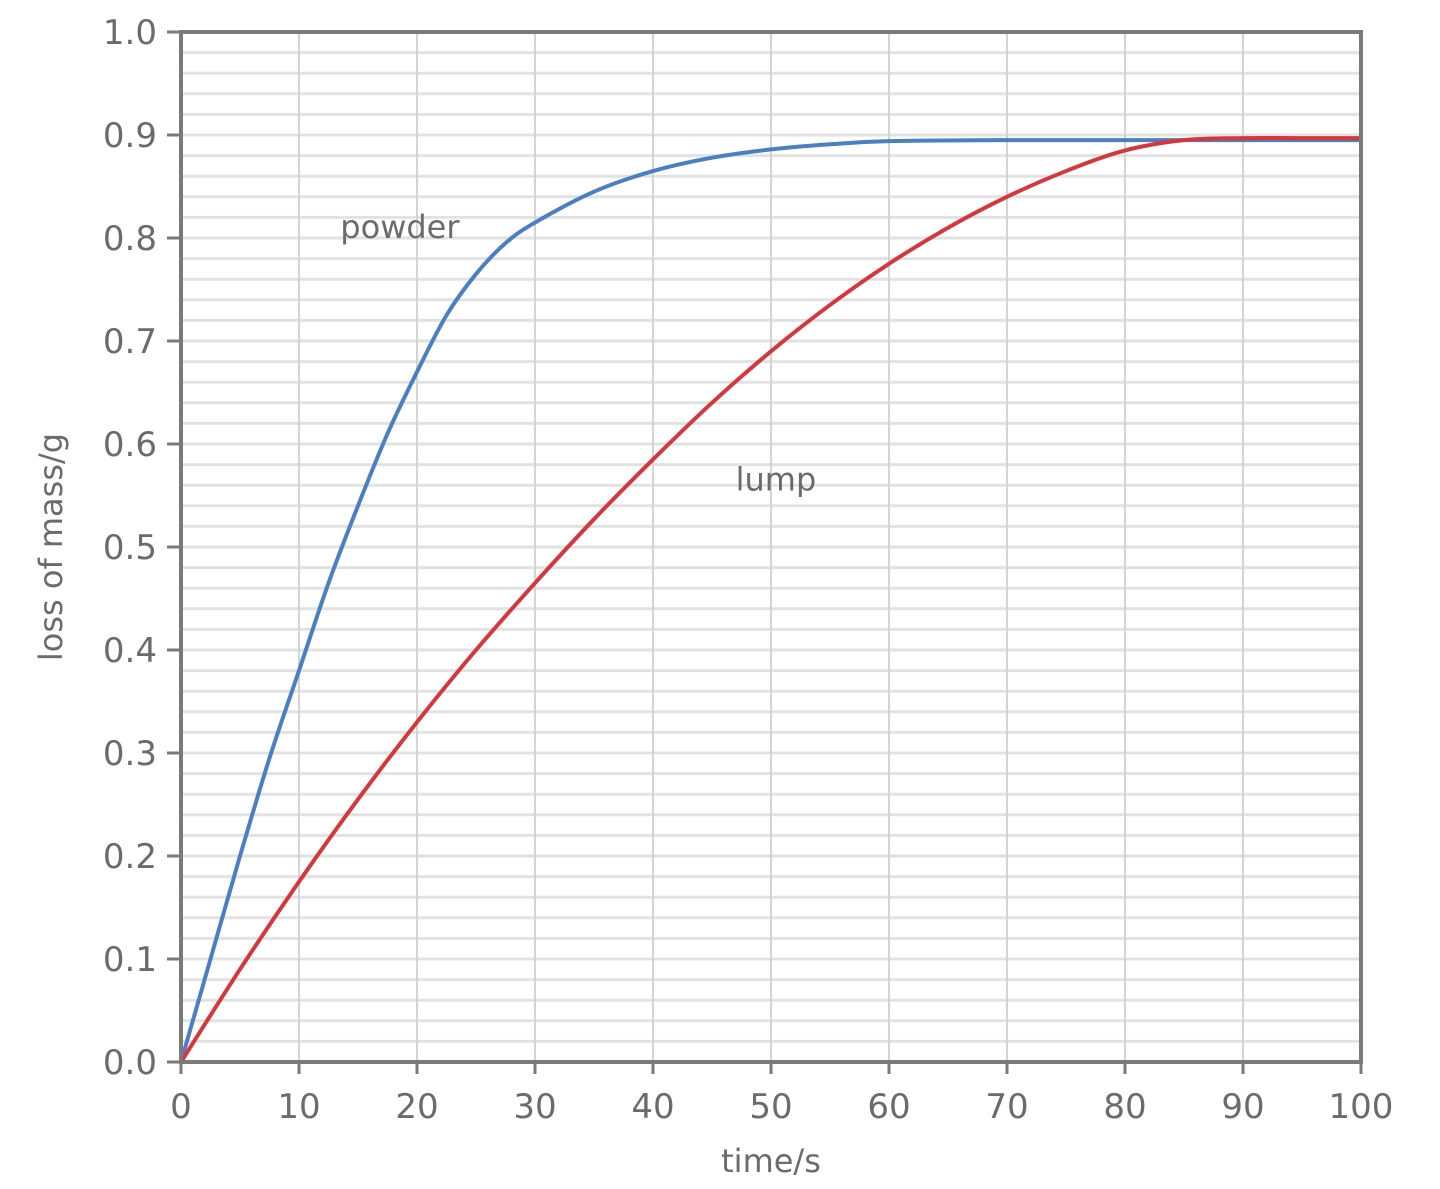 The image size is (1440, 1189). Describe the element at coordinates (130, 754) in the screenshot. I see `y-tick-label: 0.3` at that location.